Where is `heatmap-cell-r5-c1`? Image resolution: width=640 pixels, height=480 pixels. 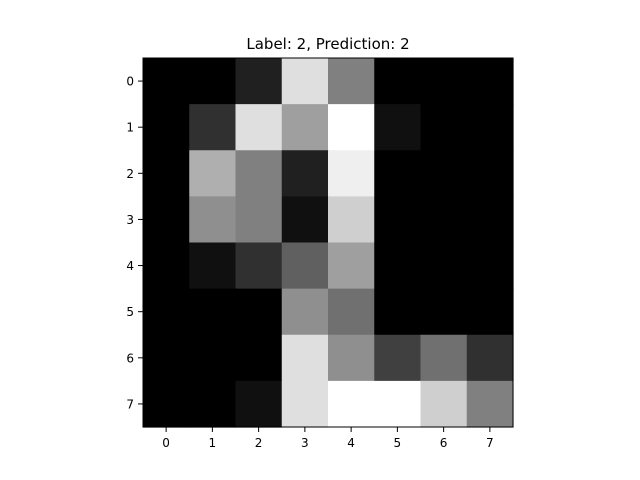
heatmap-cell-r5-c1 is located at coordinates (213, 312).